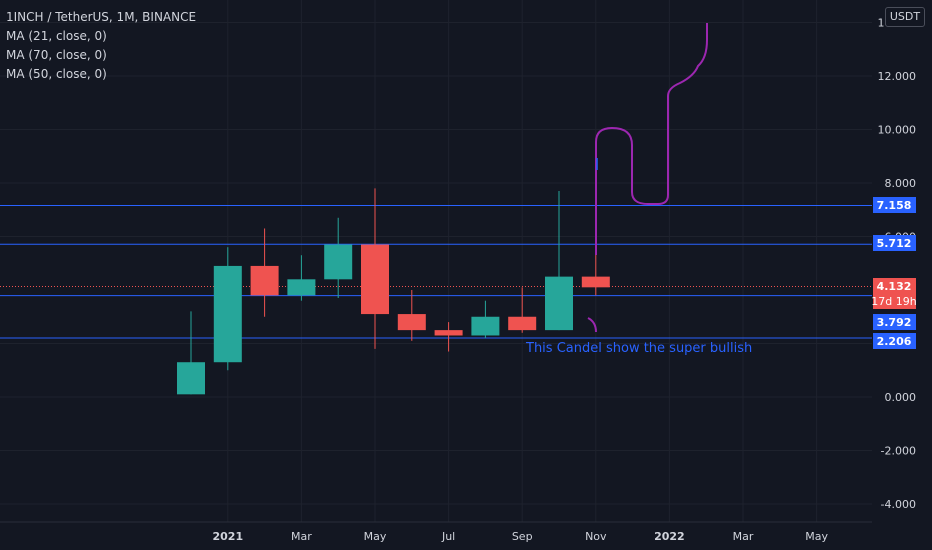 The width and height of the screenshot is (932, 550). What do you see at coordinates (901, 183) in the screenshot?
I see `price-tick-label: 8.000` at bounding box center [901, 183].